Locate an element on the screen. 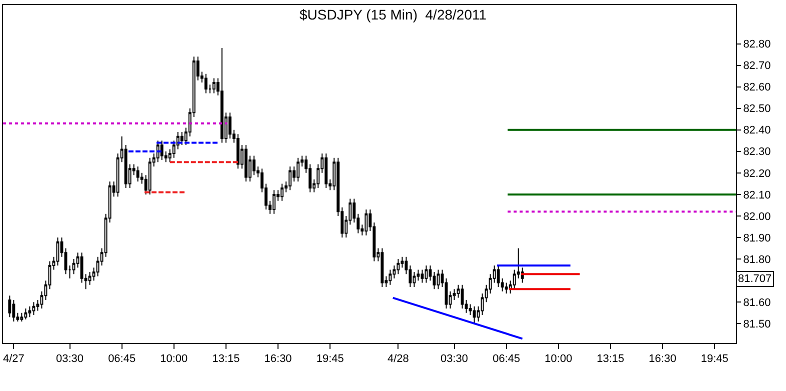 The width and height of the screenshot is (786, 391). y-tick-label: 81.60 is located at coordinates (757, 302).